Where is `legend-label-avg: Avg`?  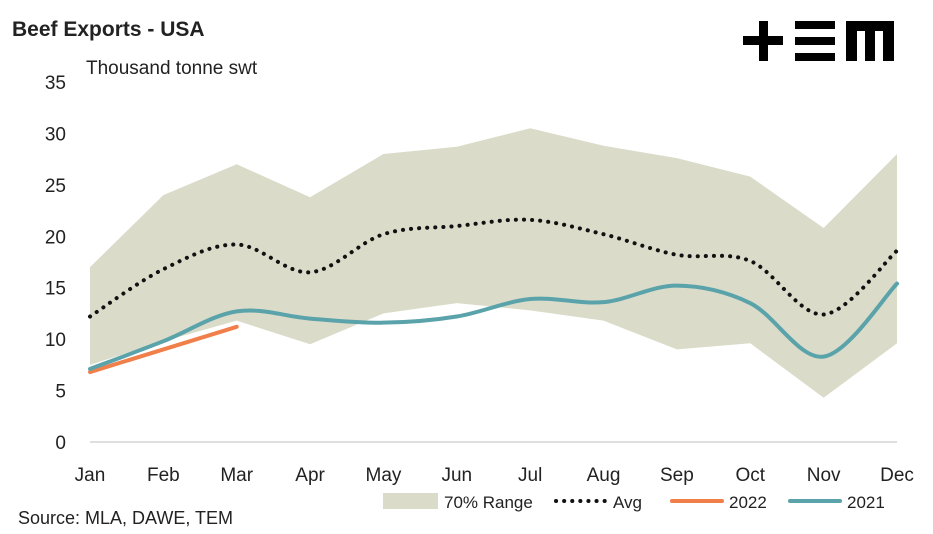
legend-label-avg: Avg is located at coordinates (627, 502).